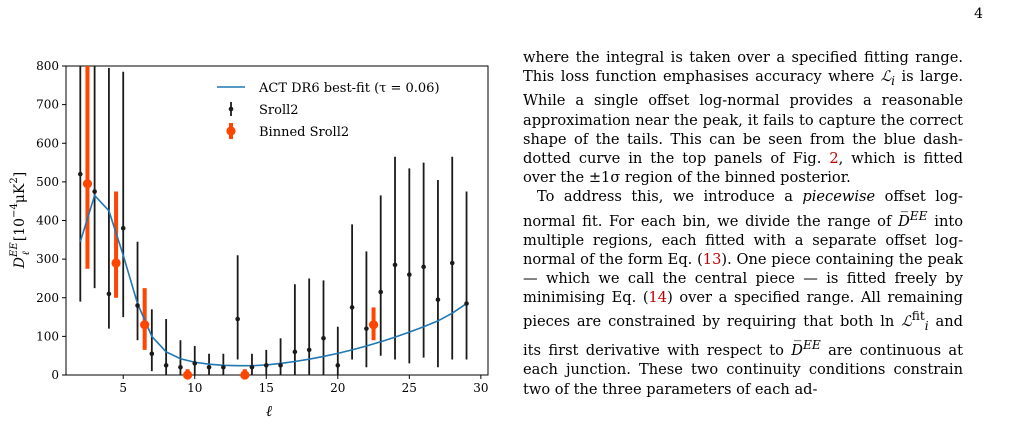 This screenshot has width=1021, height=442. Describe the element at coordinates (409, 388) in the screenshot. I see `x-tick-label: 25` at that location.